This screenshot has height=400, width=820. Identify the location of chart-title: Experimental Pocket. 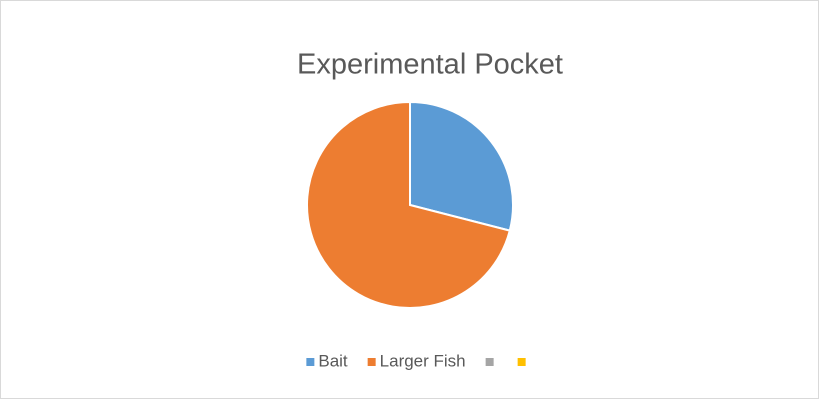
(430, 65).